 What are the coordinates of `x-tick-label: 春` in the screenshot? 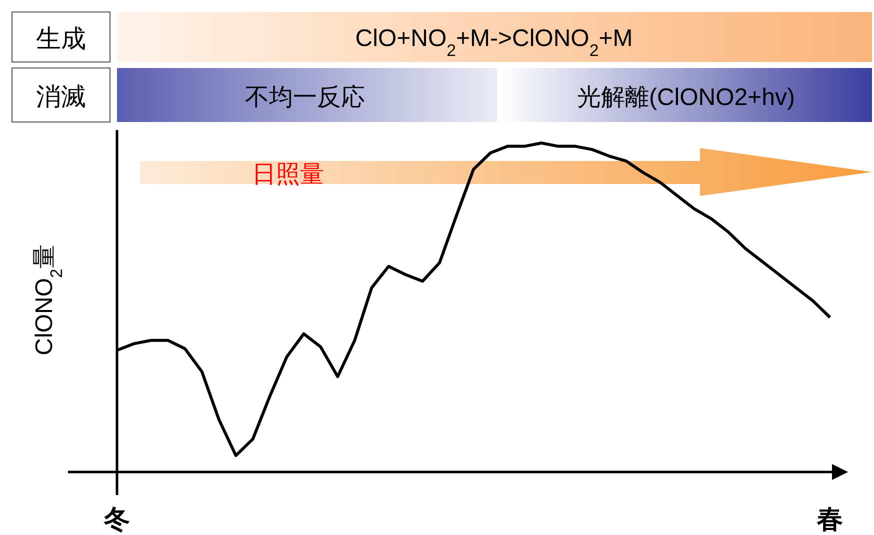 It's located at (829, 519).